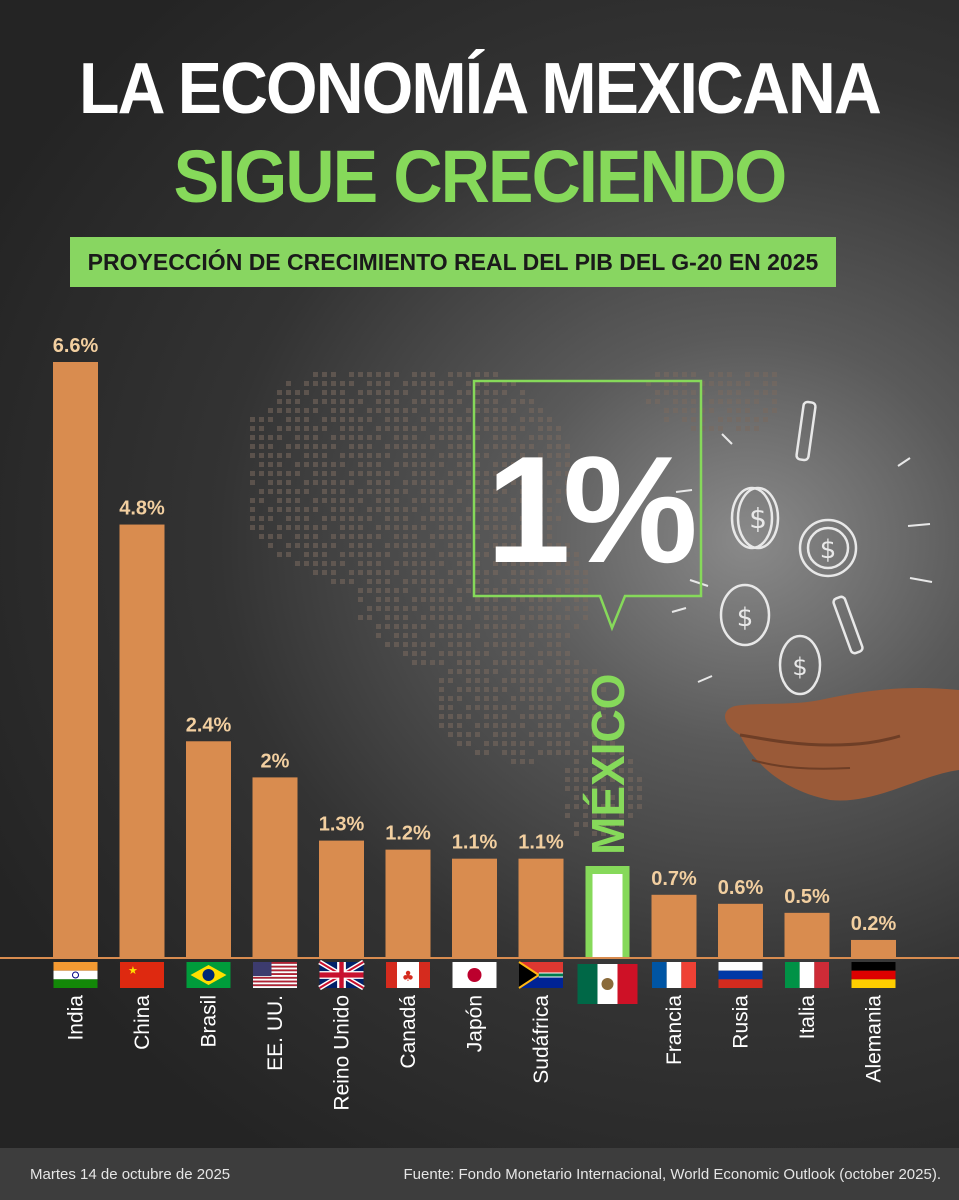 This screenshot has height=1200, width=959. I want to click on category-label: Reino Unido, so click(342, 1053).